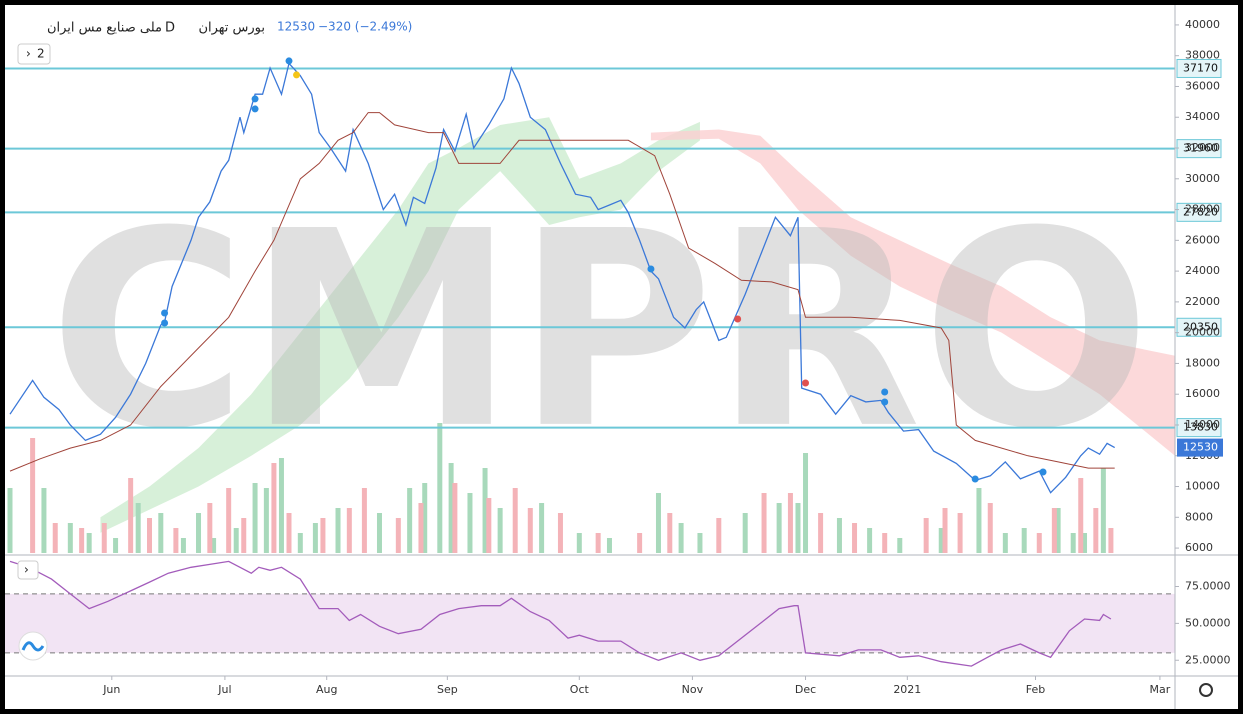 This screenshot has height=714, width=1243. I want to click on symbol-title: ملی صنایع مس ایران, so click(104, 28).